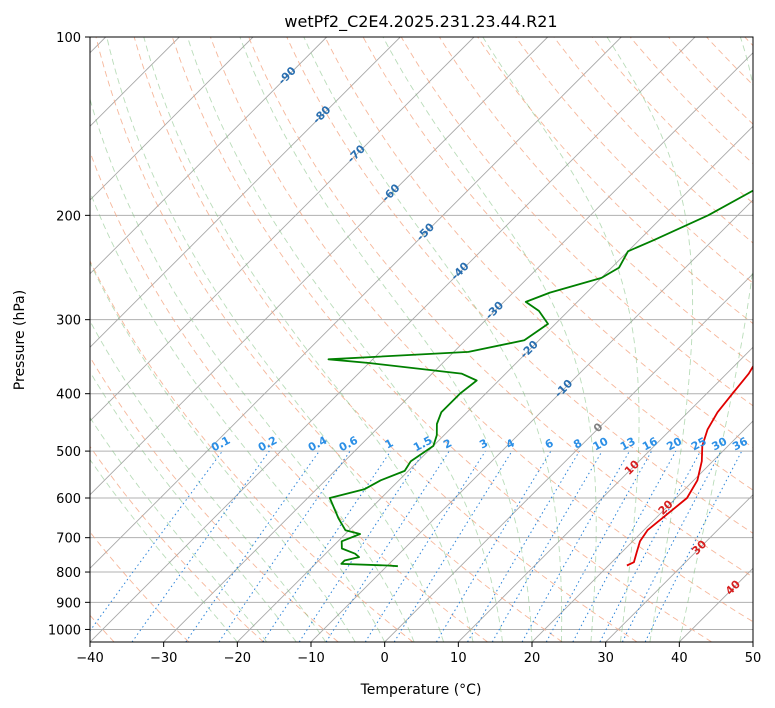 The width and height of the screenshot is (775, 708). I want to click on isotherm--90, so click(209, 156).